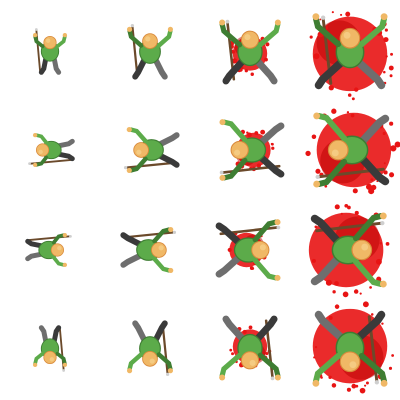 Image resolution: width=400 pixels, height=400 pixels. What do you see at coordinates (248, 250) in the screenshot?
I see `sprite-direction-east-facing-frame-3-falling` at bounding box center [248, 250].